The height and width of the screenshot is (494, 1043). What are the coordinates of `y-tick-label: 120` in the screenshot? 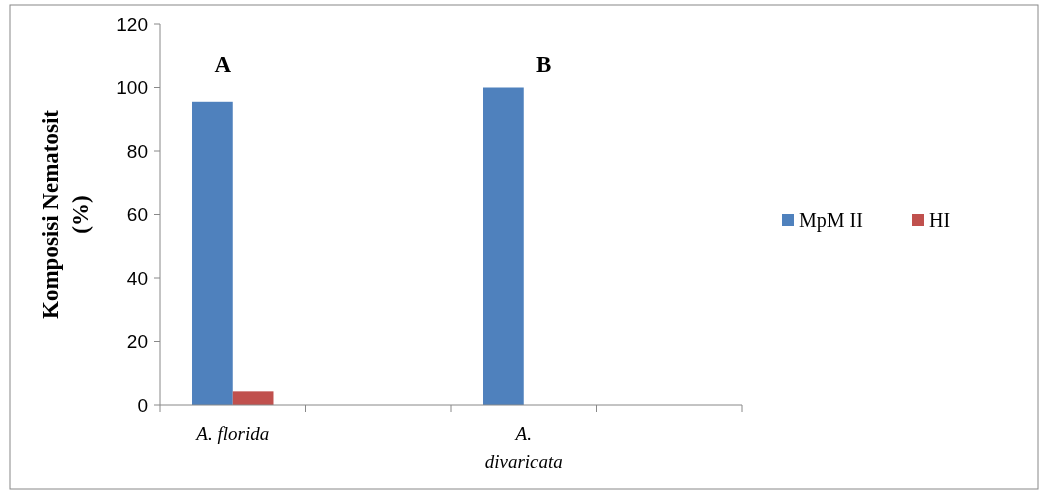 It's located at (132, 24).